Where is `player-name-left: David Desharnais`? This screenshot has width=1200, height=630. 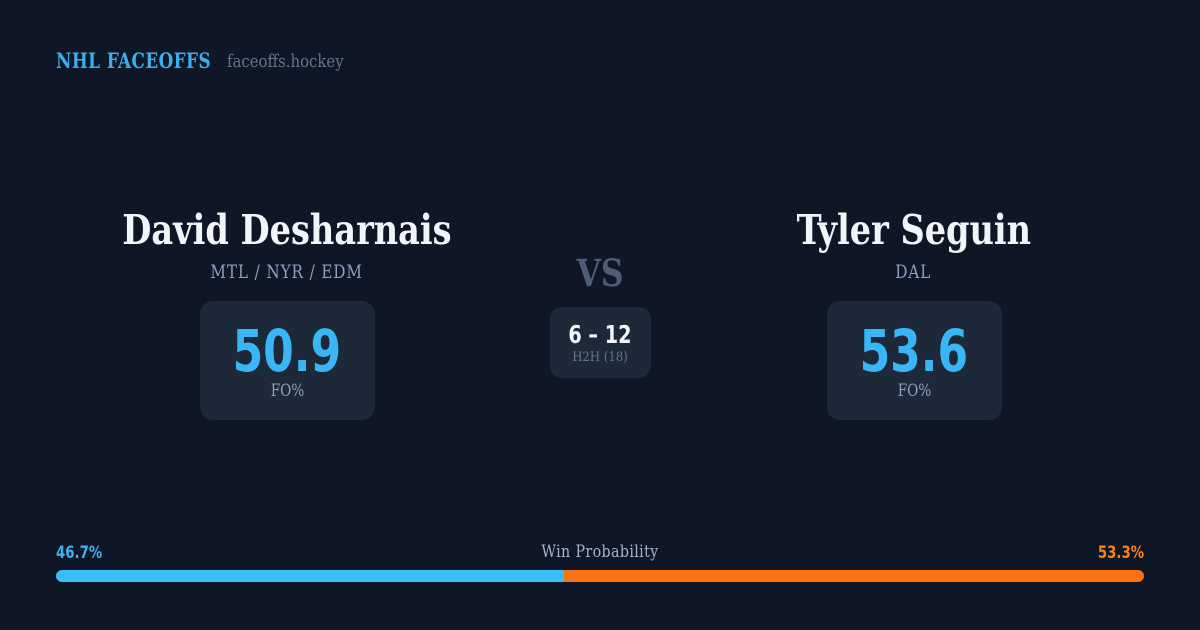 player-name-left: David Desharnais is located at coordinates (287, 229).